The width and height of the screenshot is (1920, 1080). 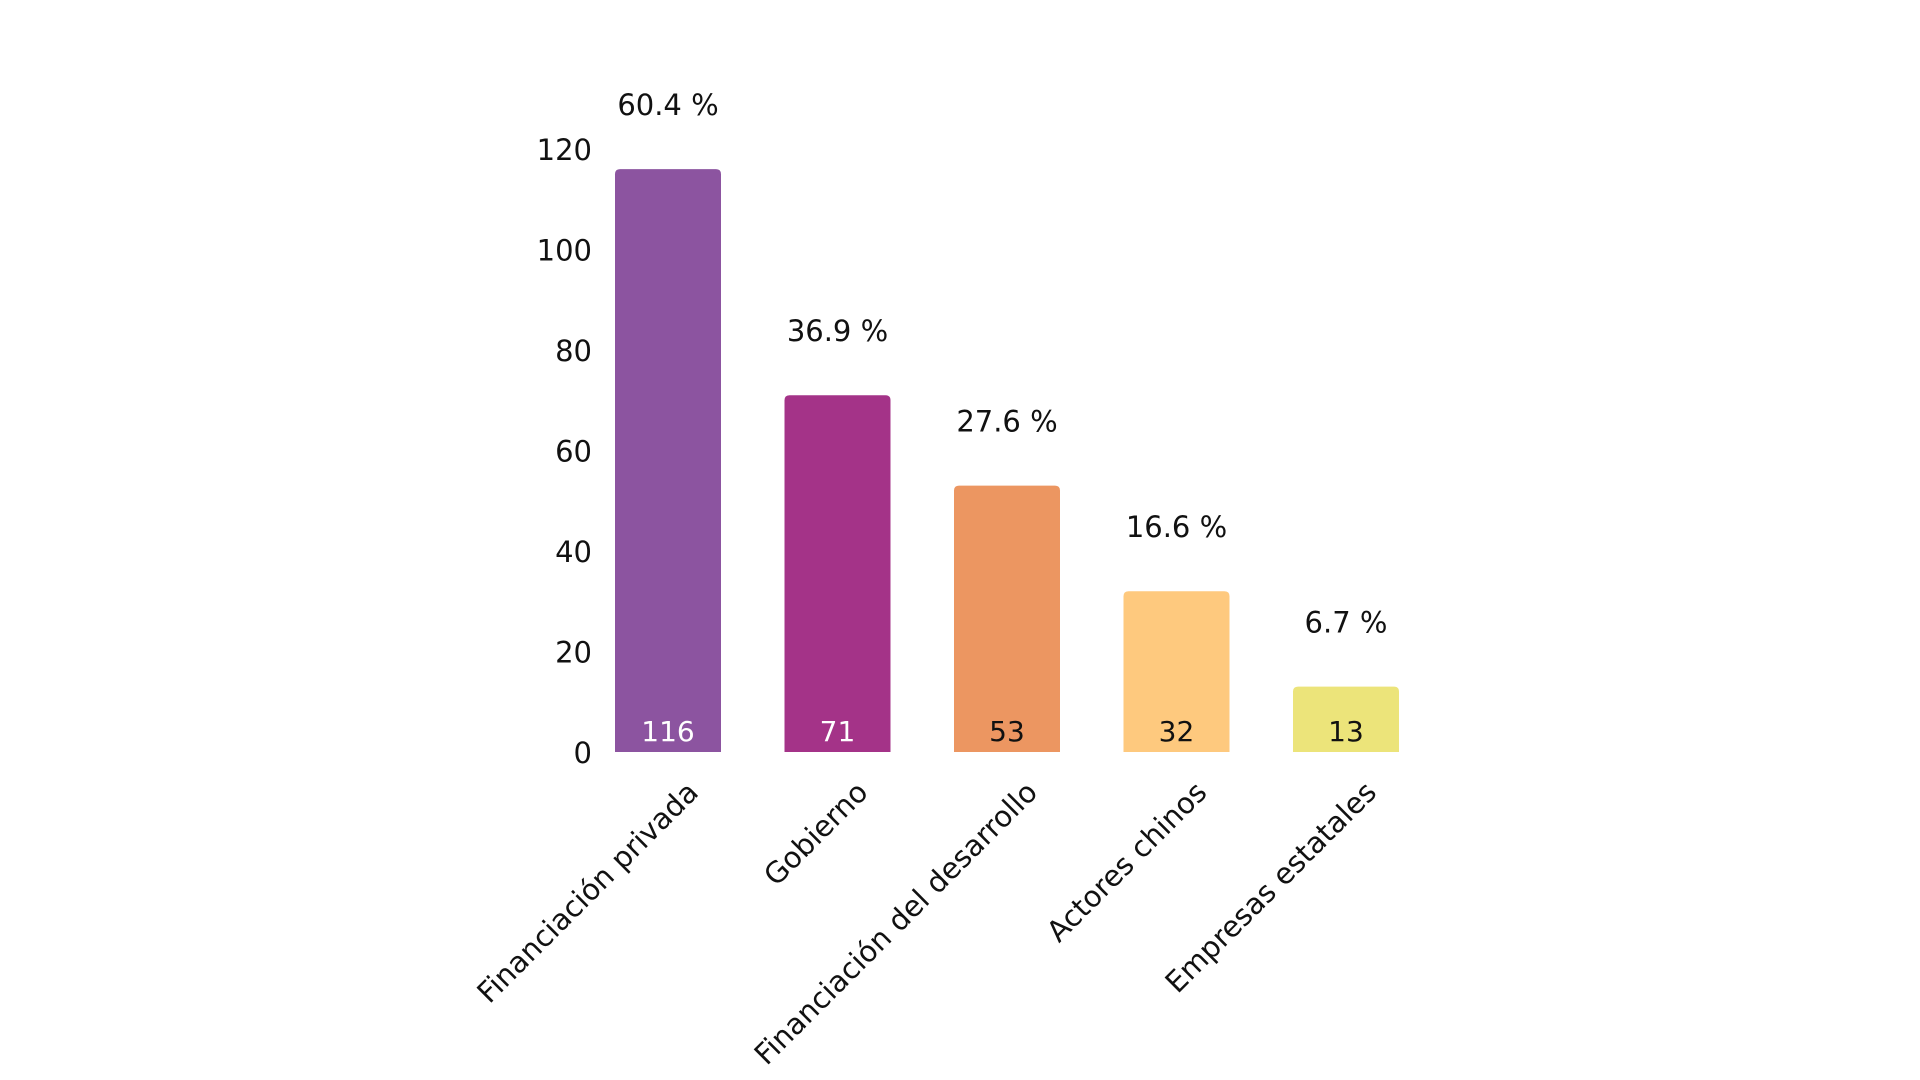 I want to click on y-tick-label: 100, so click(x=564, y=251).